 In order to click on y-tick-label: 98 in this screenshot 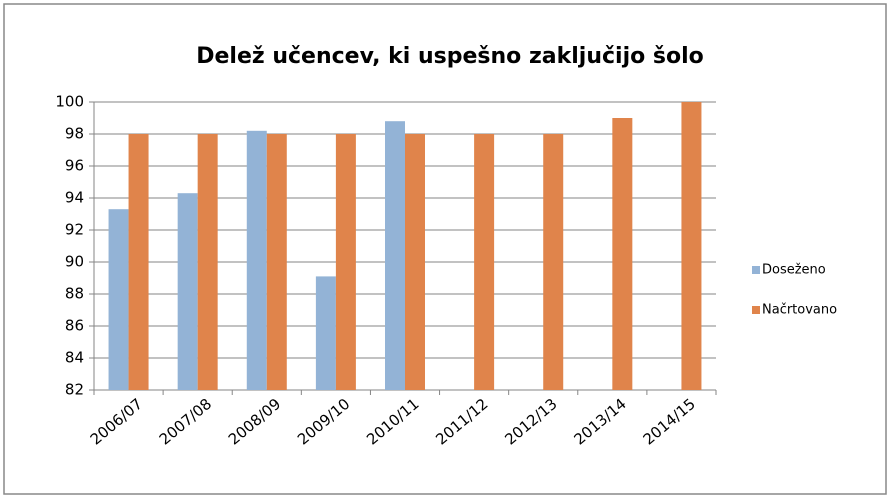, I will do `click(74, 134)`.